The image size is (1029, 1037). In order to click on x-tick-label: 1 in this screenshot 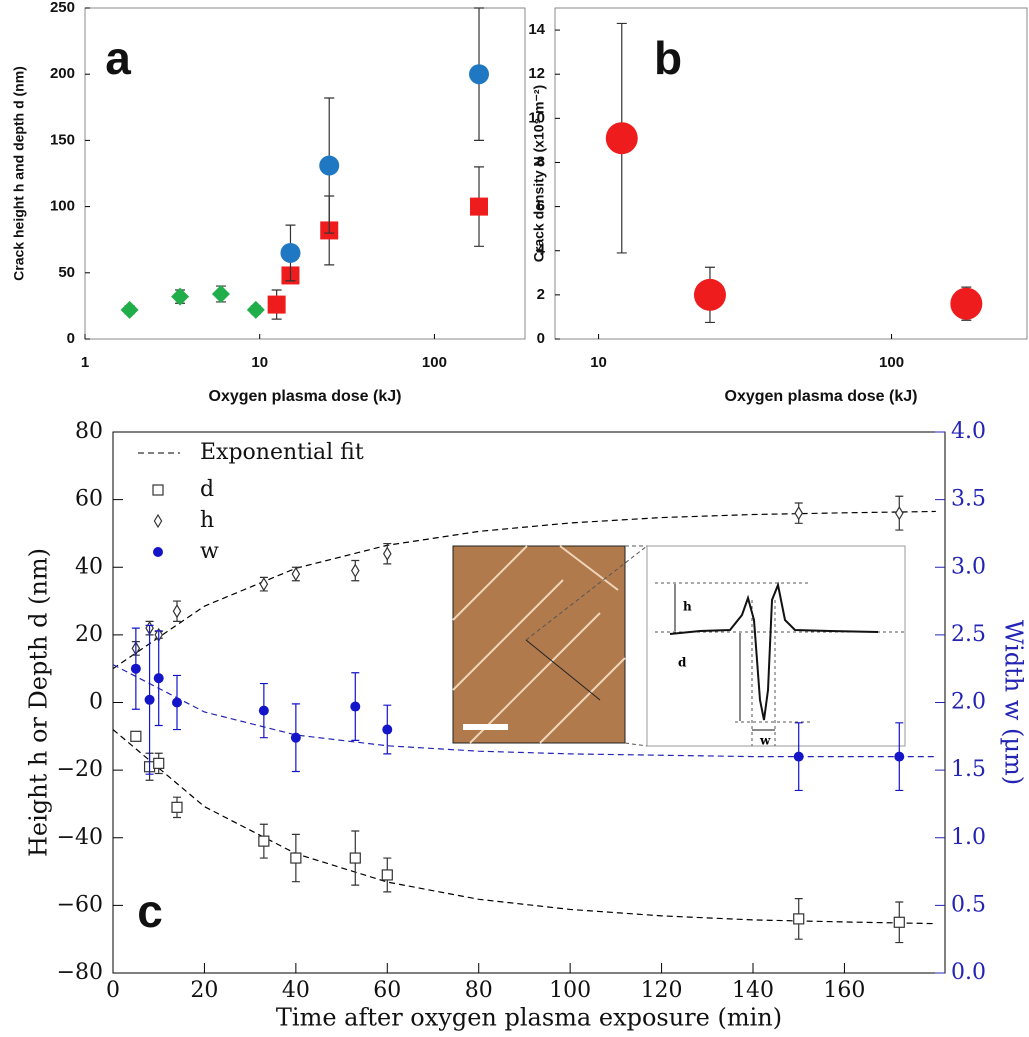, I will do `click(85, 362)`.